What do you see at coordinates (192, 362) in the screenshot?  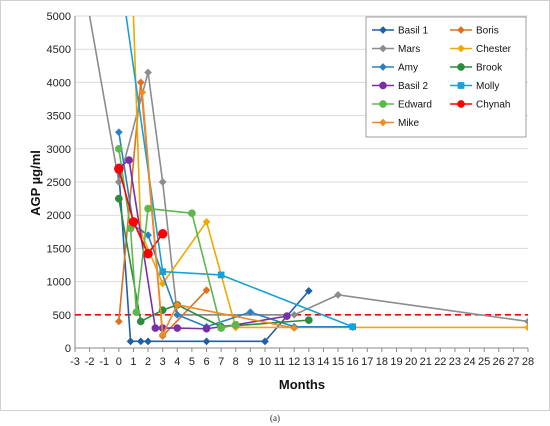 I see `x-tick-label: 5` at bounding box center [192, 362].